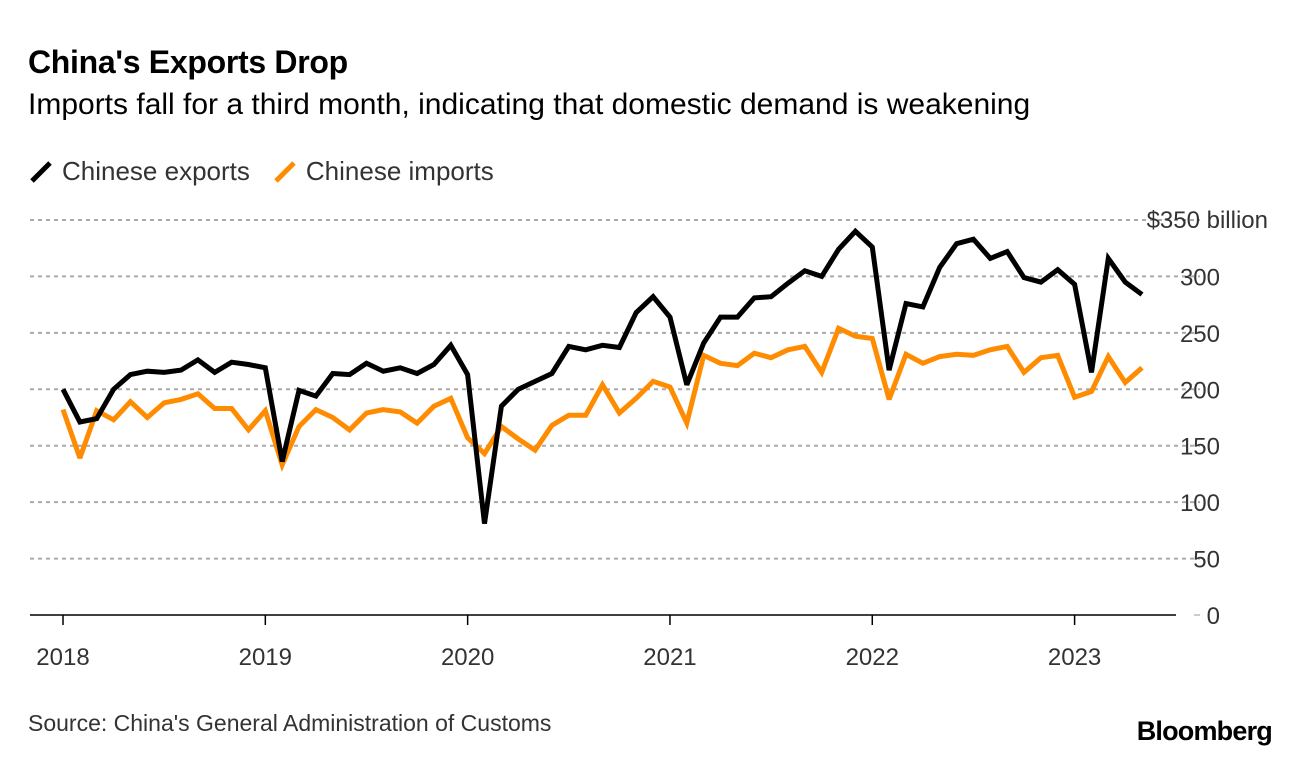  What do you see at coordinates (399, 171) in the screenshot?
I see `legend-label-imports: Chinese imports` at bounding box center [399, 171].